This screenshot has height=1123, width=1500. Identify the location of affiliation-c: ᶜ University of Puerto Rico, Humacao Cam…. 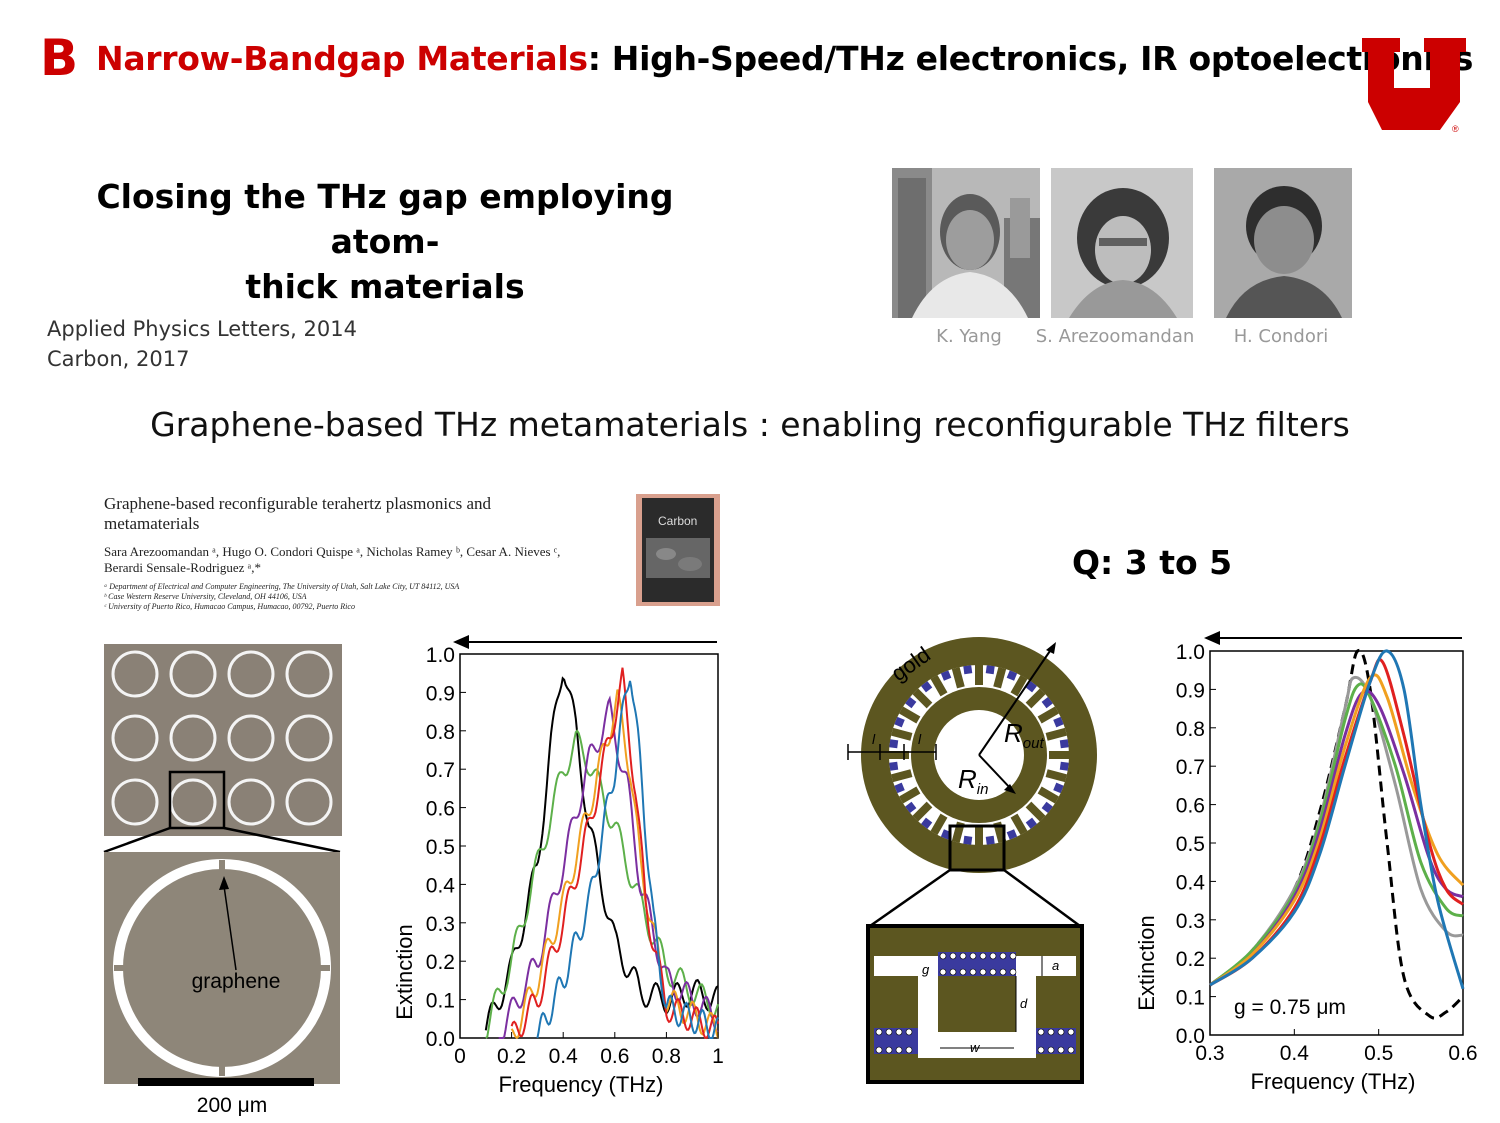
(229, 606).